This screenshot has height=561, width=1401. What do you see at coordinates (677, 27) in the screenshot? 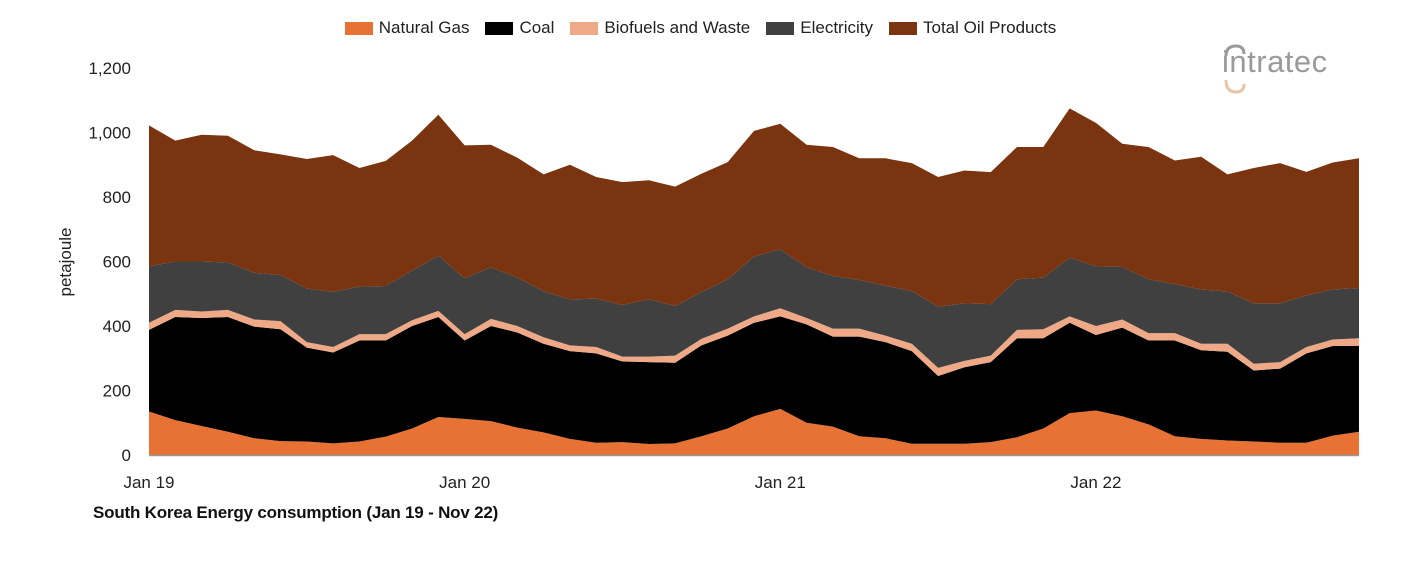
I see `legend-label: Biofuels and Waste` at bounding box center [677, 27].